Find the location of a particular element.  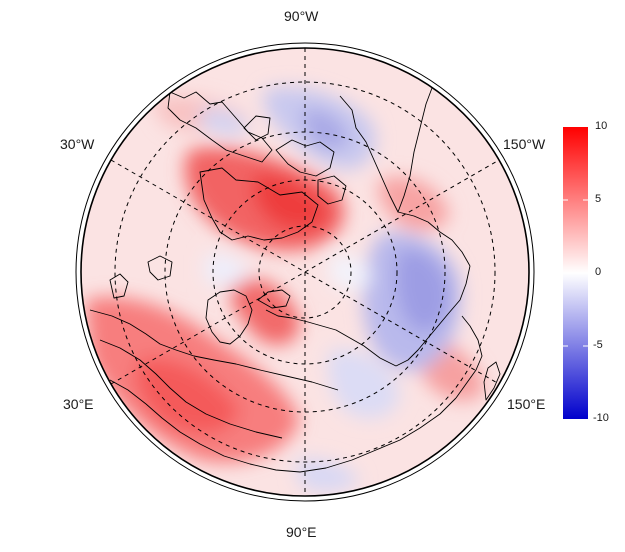

ellesmere-outline is located at coordinates (332, 190).